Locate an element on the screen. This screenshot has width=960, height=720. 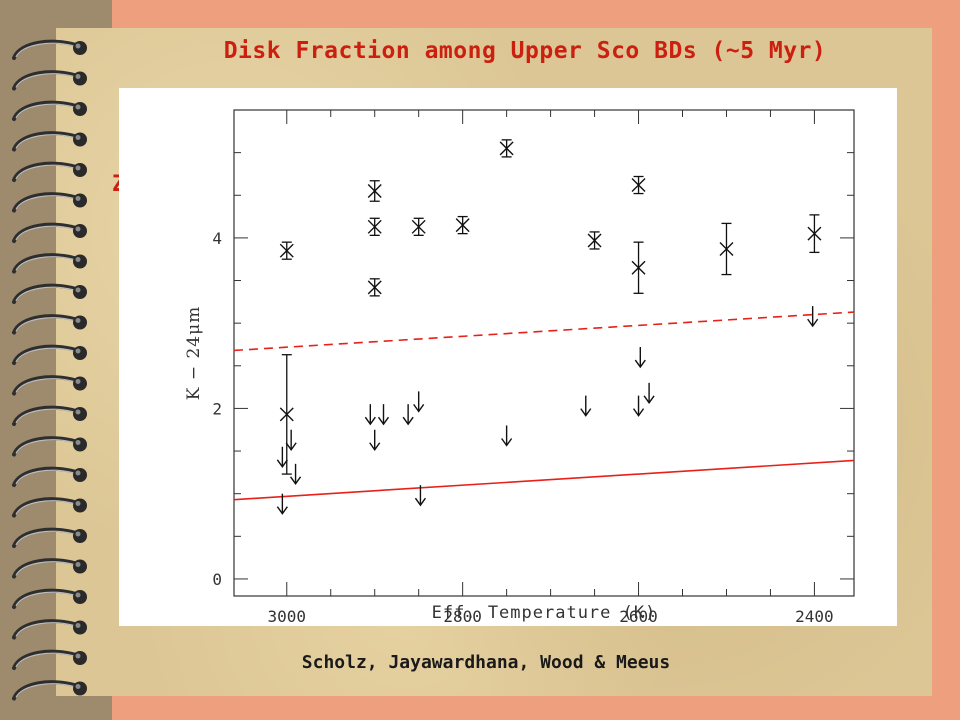
x-axis-label: Eff. Temperature (K) is located at coordinates (544, 613).